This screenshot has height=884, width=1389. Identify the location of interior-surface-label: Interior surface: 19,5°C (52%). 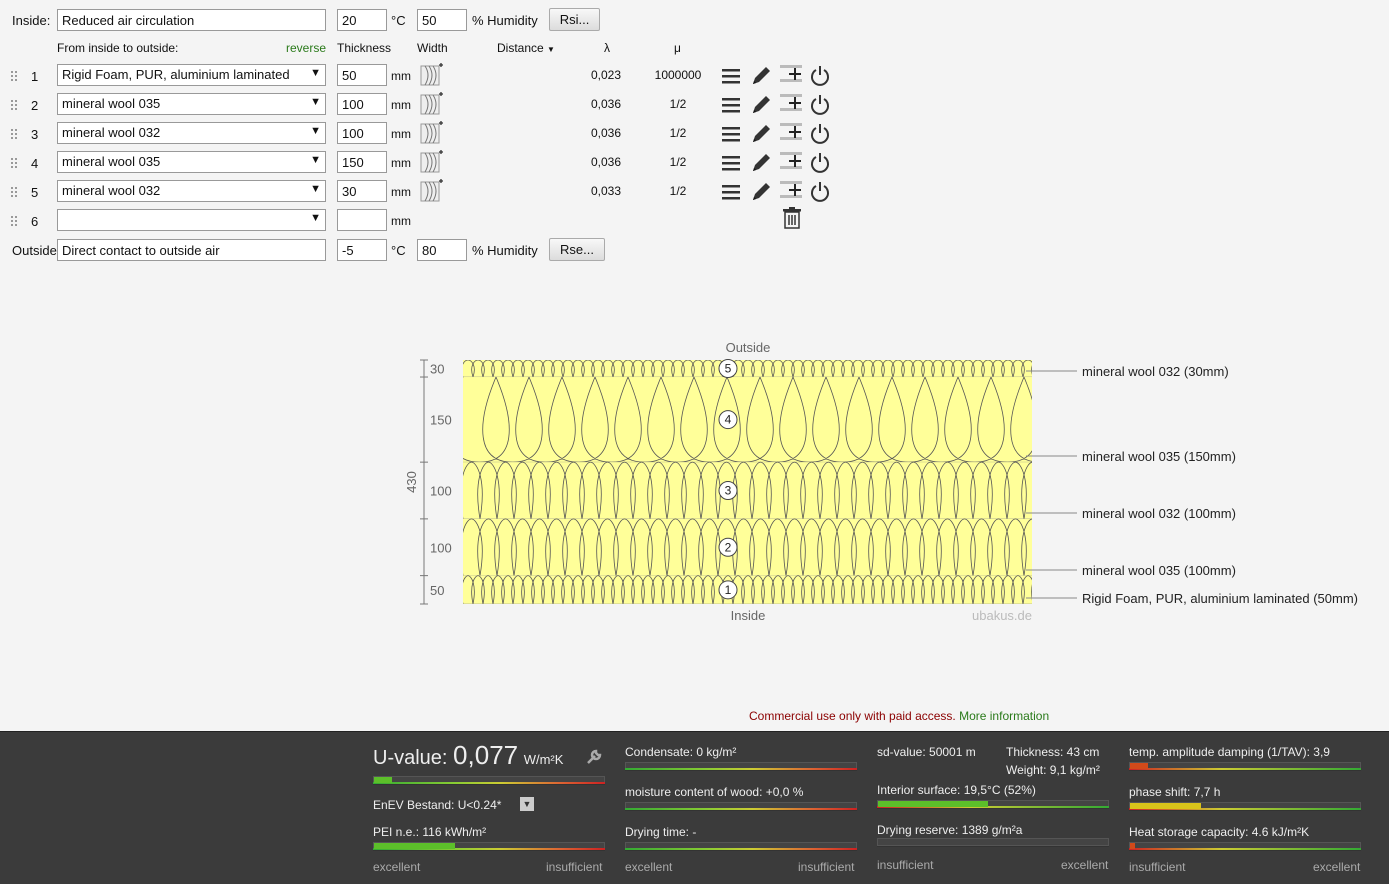
(956, 790).